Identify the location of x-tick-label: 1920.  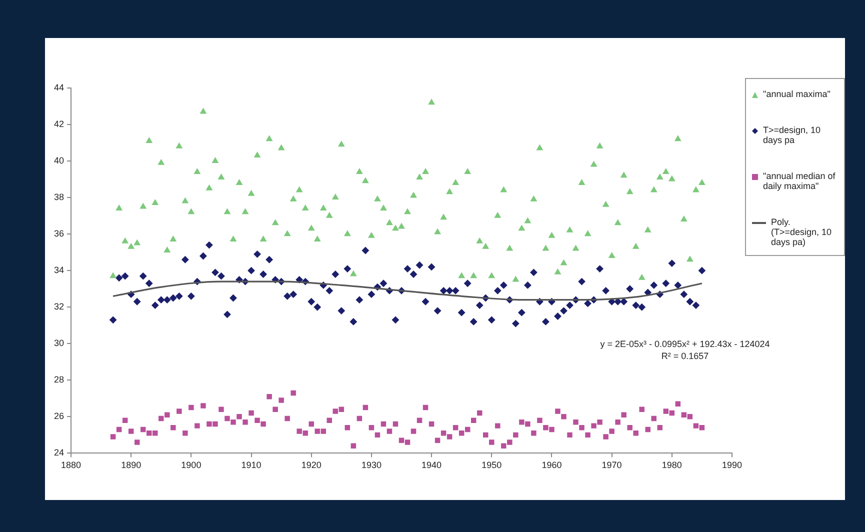
(311, 465).